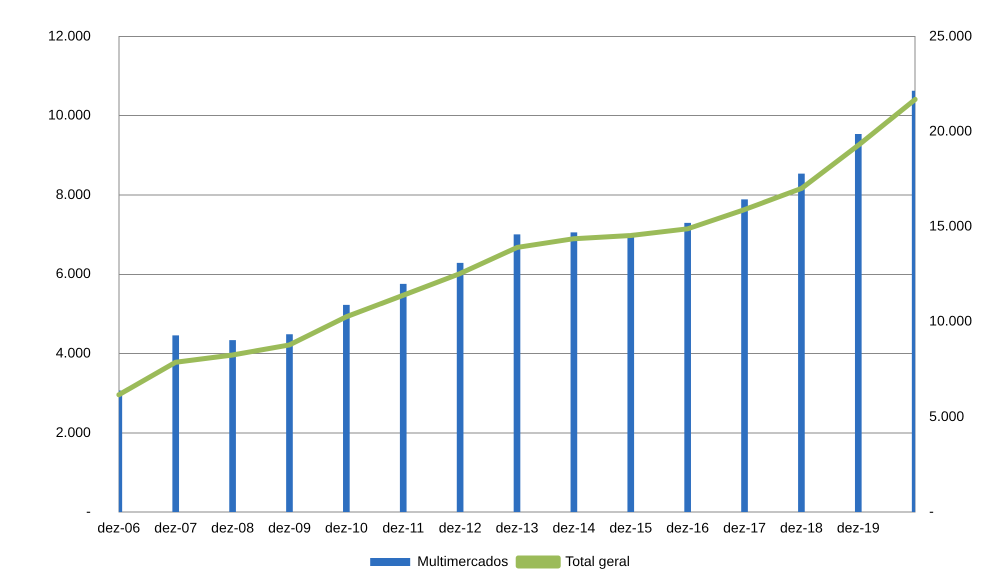  What do you see at coordinates (802, 527) in the screenshot?
I see `x-tick-label: dez-18` at bounding box center [802, 527].